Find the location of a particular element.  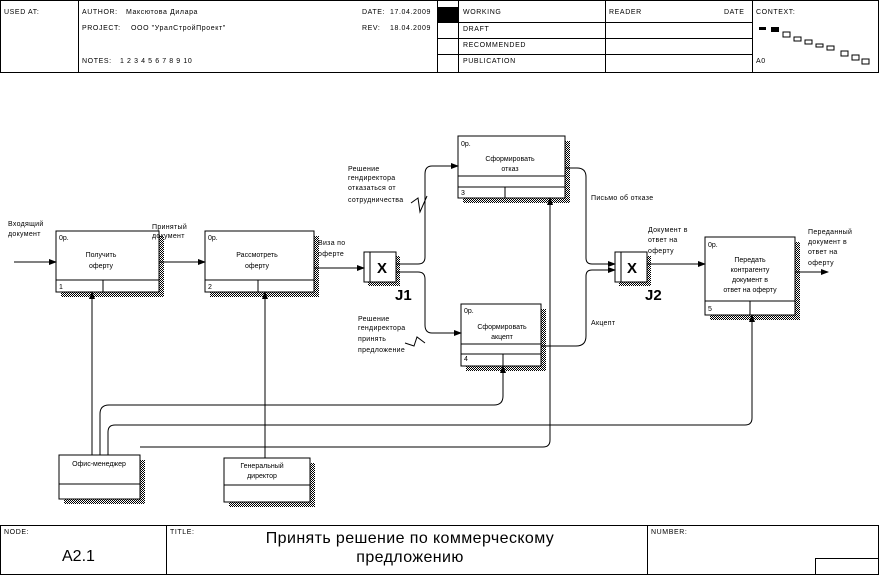

box-4-num: 4 is located at coordinates (466, 359).